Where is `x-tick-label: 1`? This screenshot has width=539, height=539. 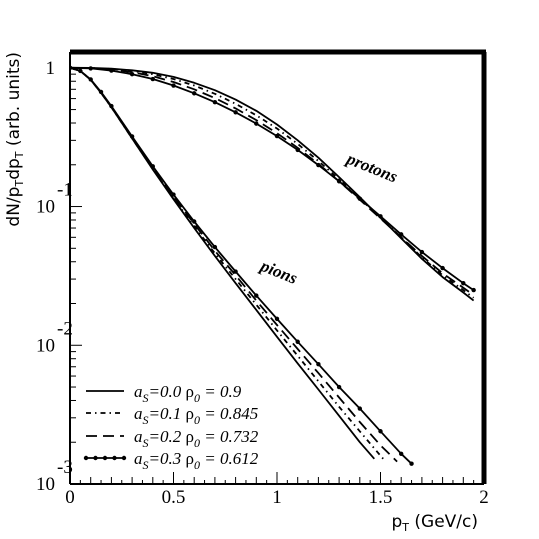 x-tick-label: 1 is located at coordinates (277, 497).